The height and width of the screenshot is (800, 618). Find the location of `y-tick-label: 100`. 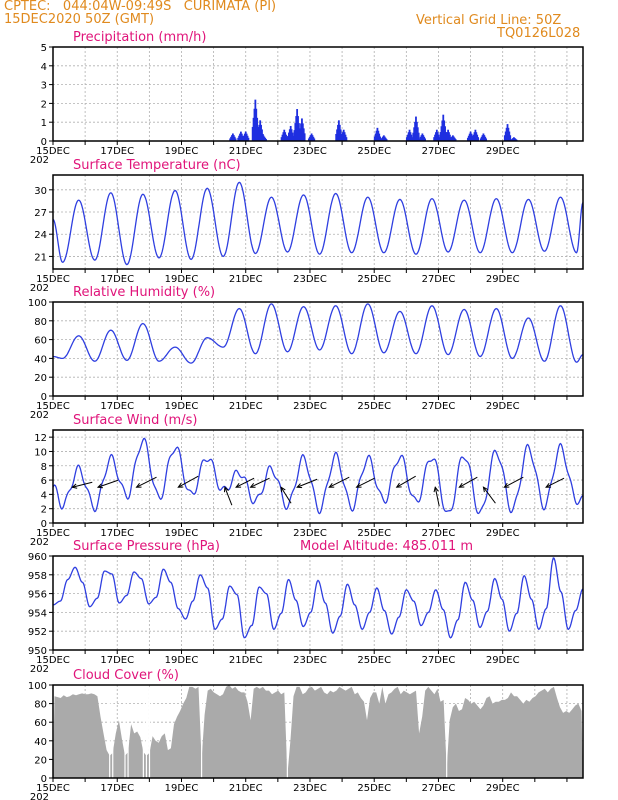

y-tick-label: 100 is located at coordinates (37, 303).